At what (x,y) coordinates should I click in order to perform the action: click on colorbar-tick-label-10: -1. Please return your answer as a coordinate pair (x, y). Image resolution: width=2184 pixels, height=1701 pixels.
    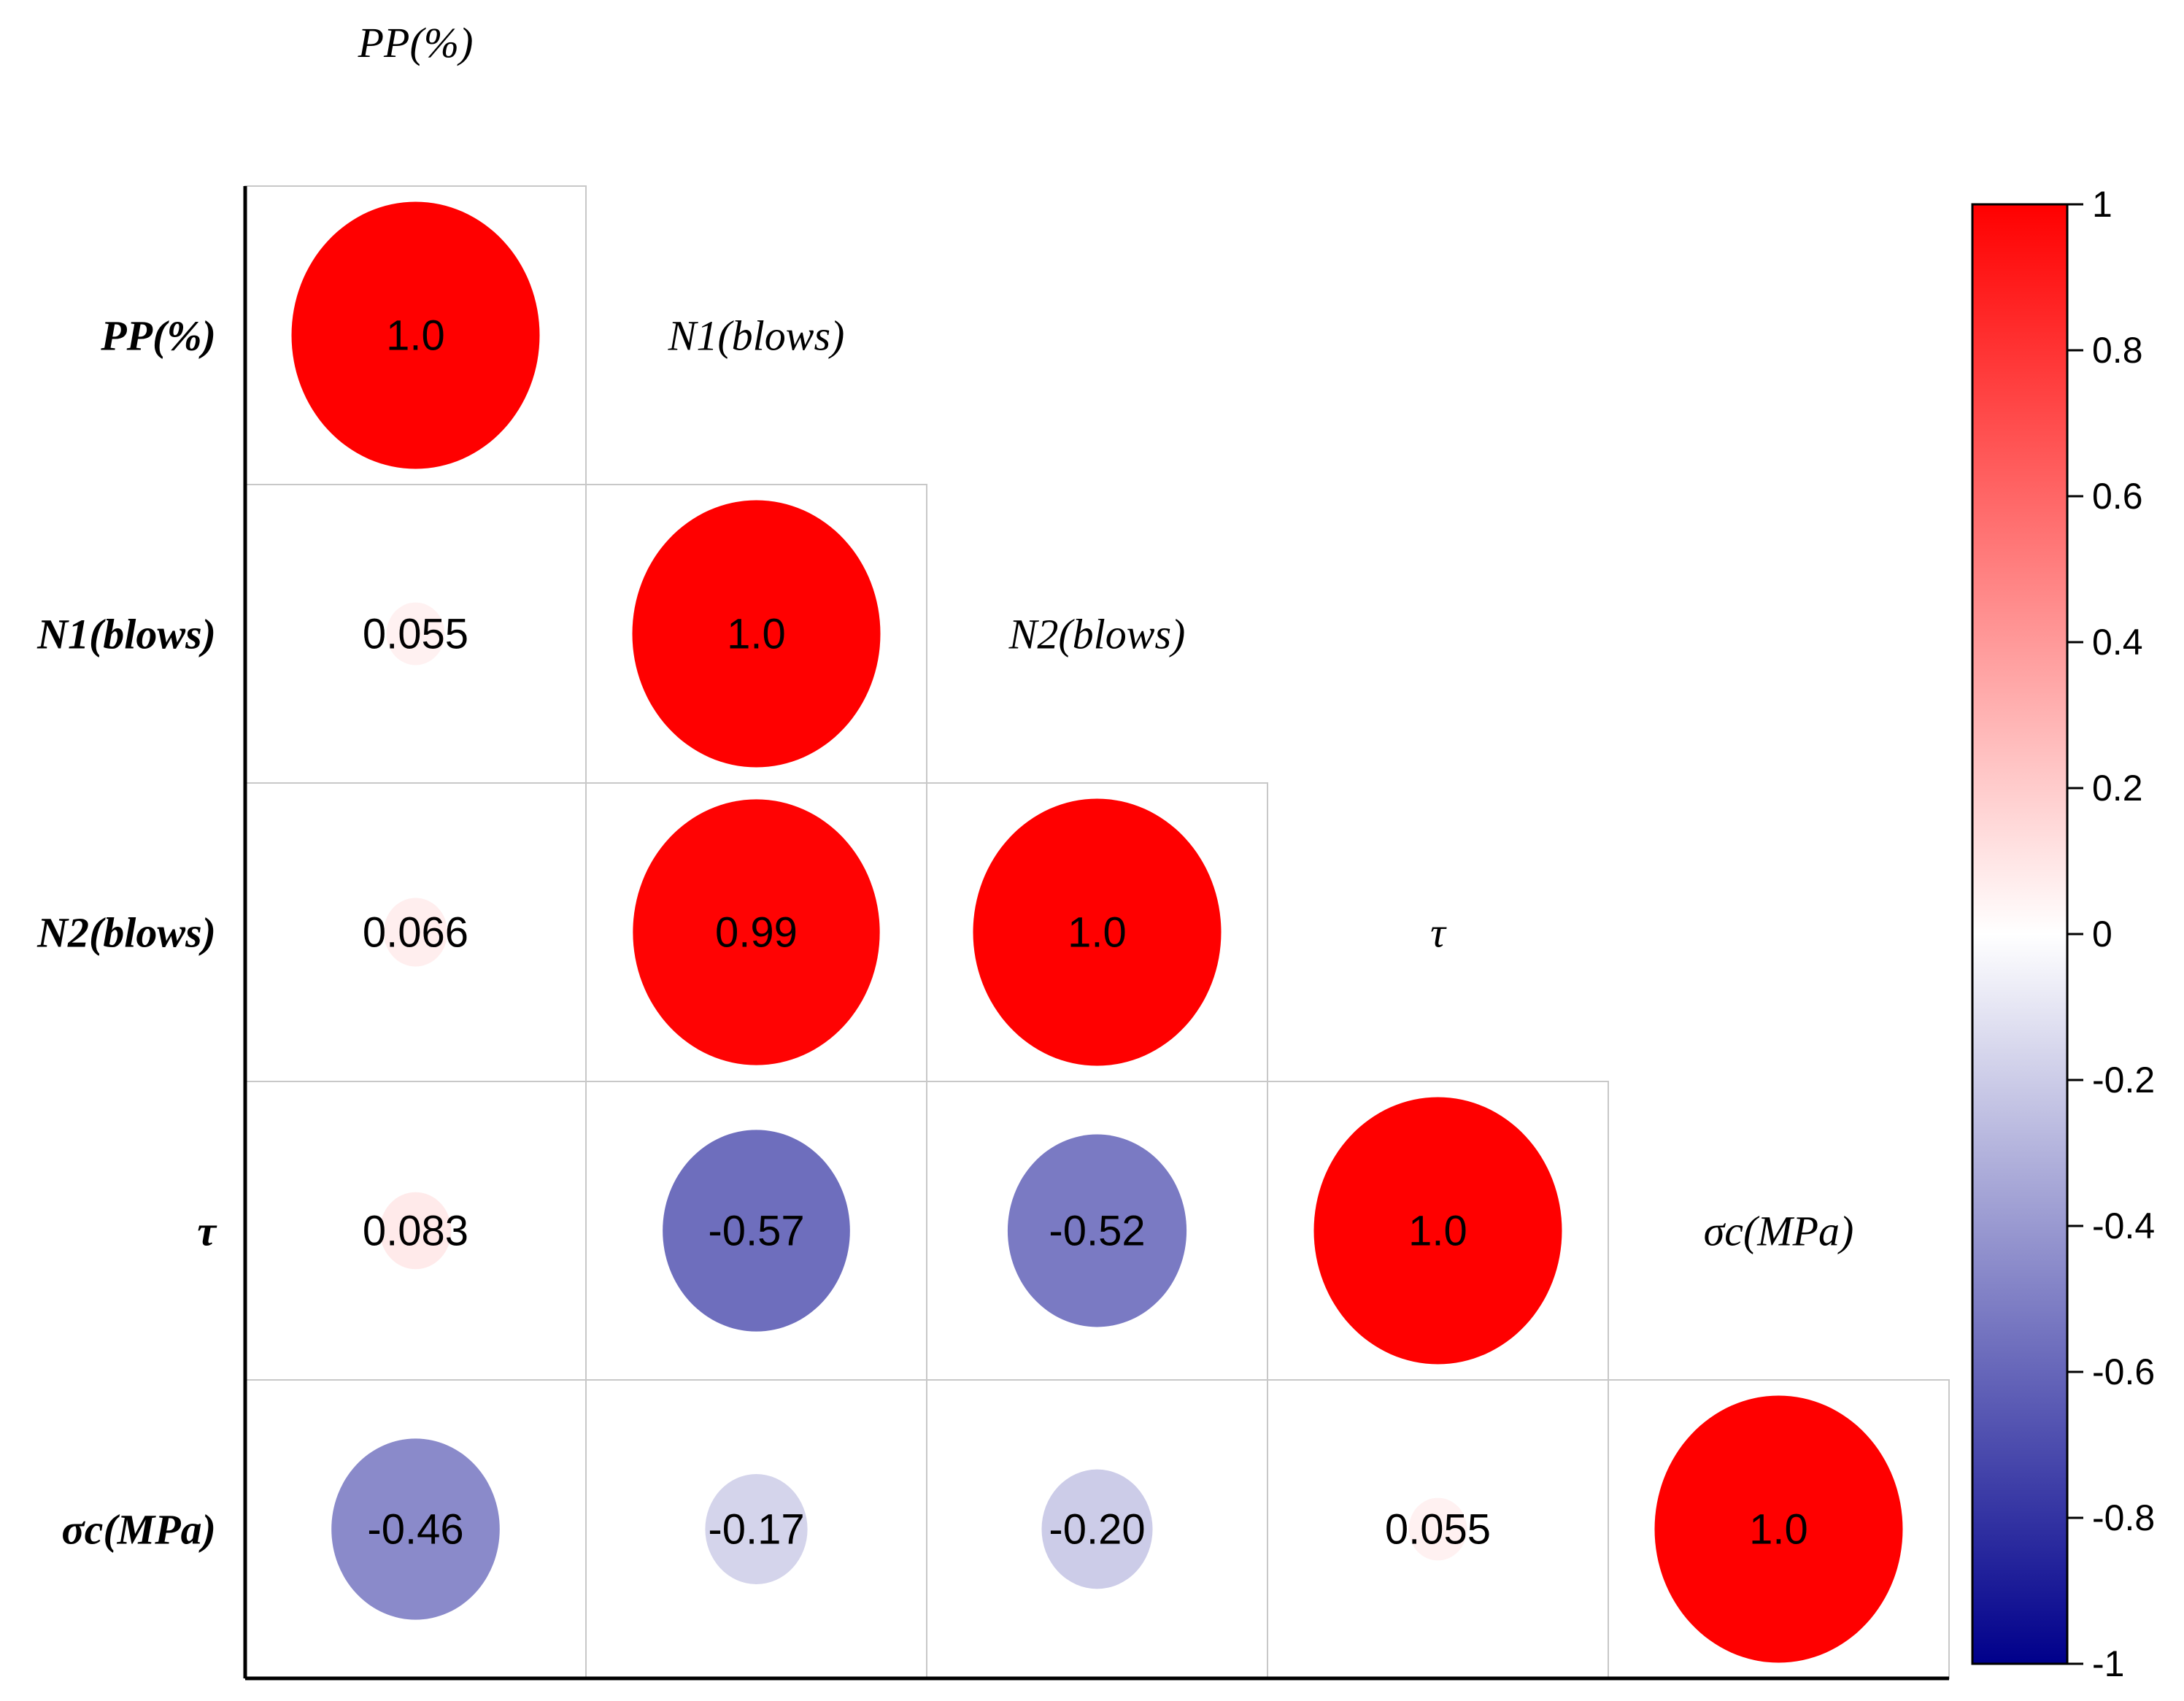
    Looking at the image, I should click on (2108, 1663).